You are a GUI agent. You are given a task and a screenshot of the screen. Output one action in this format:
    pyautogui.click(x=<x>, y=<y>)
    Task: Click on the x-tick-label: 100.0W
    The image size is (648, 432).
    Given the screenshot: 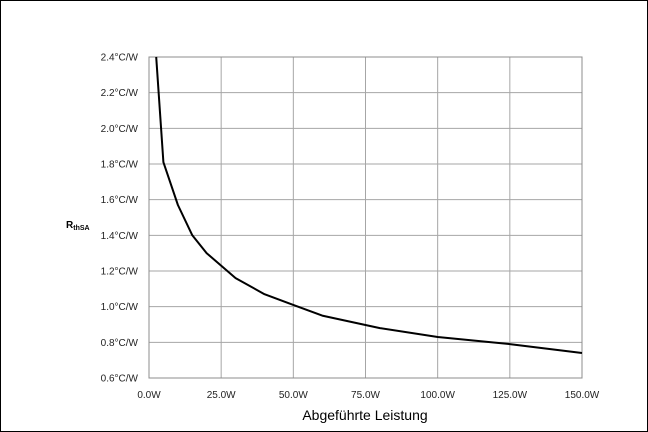 What is the action you would take?
    pyautogui.click(x=437, y=395)
    